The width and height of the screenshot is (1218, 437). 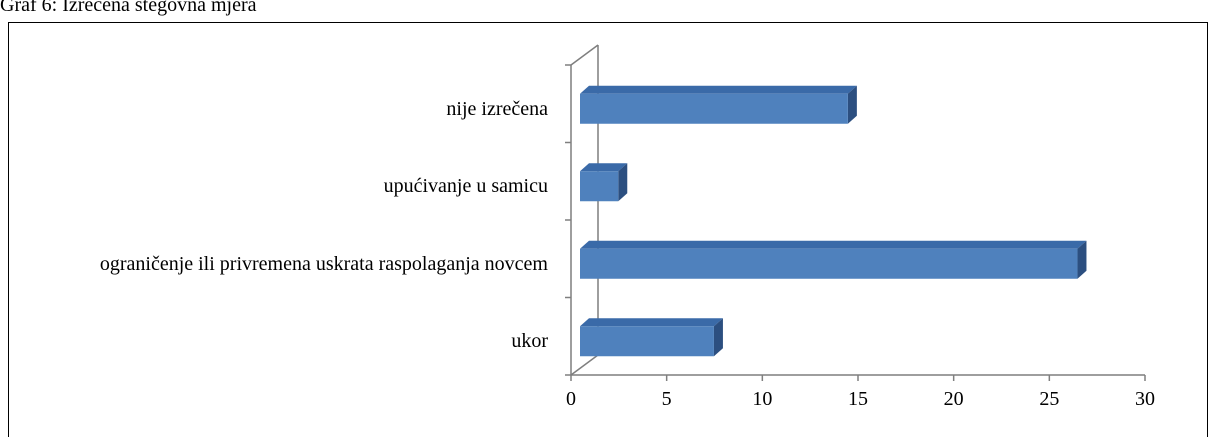 I want to click on x-tick-label: 20, so click(x=954, y=399).